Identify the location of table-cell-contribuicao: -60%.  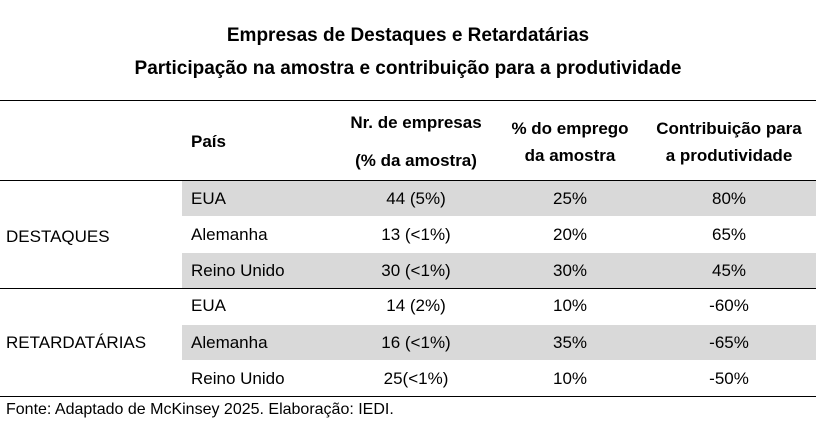
(729, 305).